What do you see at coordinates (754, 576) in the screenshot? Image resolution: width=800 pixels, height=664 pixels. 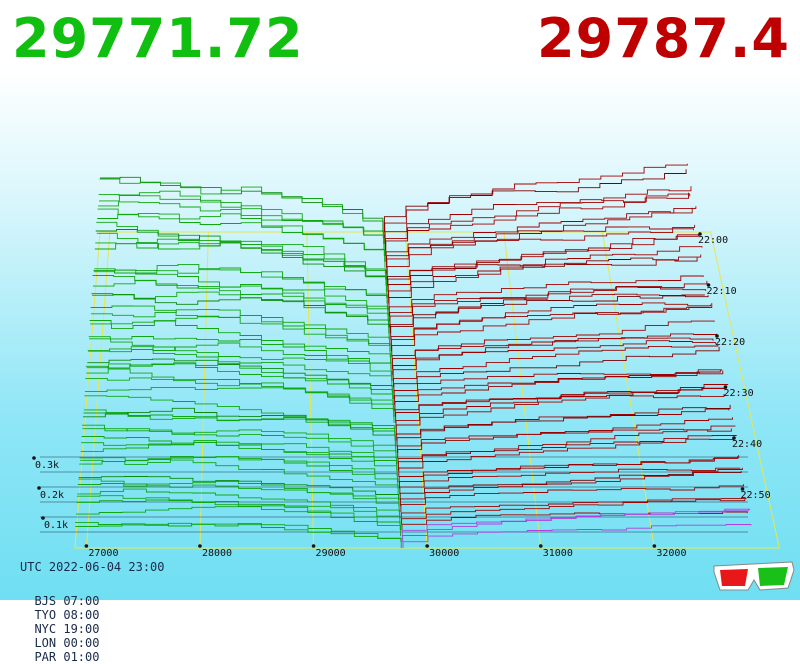 I see `3d-glasses-icon` at bounding box center [754, 576].